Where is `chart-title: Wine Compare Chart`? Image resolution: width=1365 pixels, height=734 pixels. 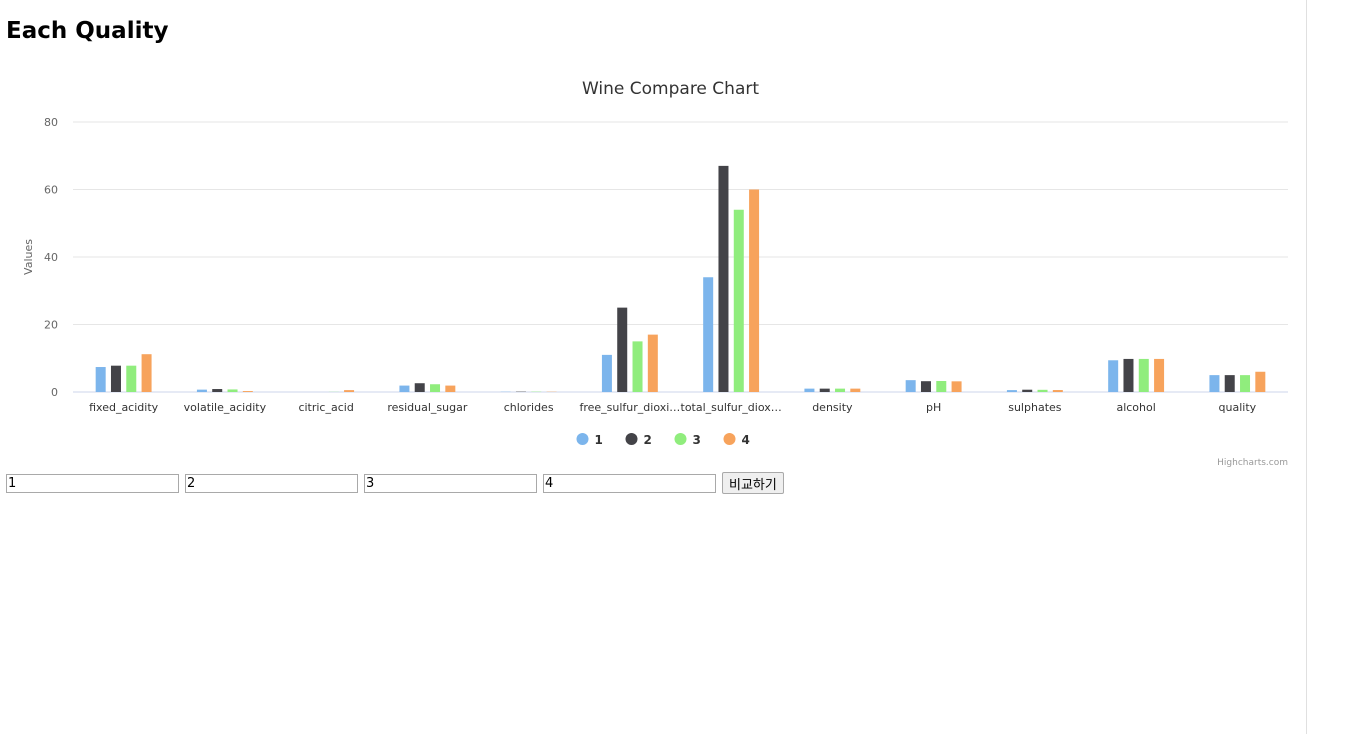
chart-title: Wine Compare Chart is located at coordinates (670, 89).